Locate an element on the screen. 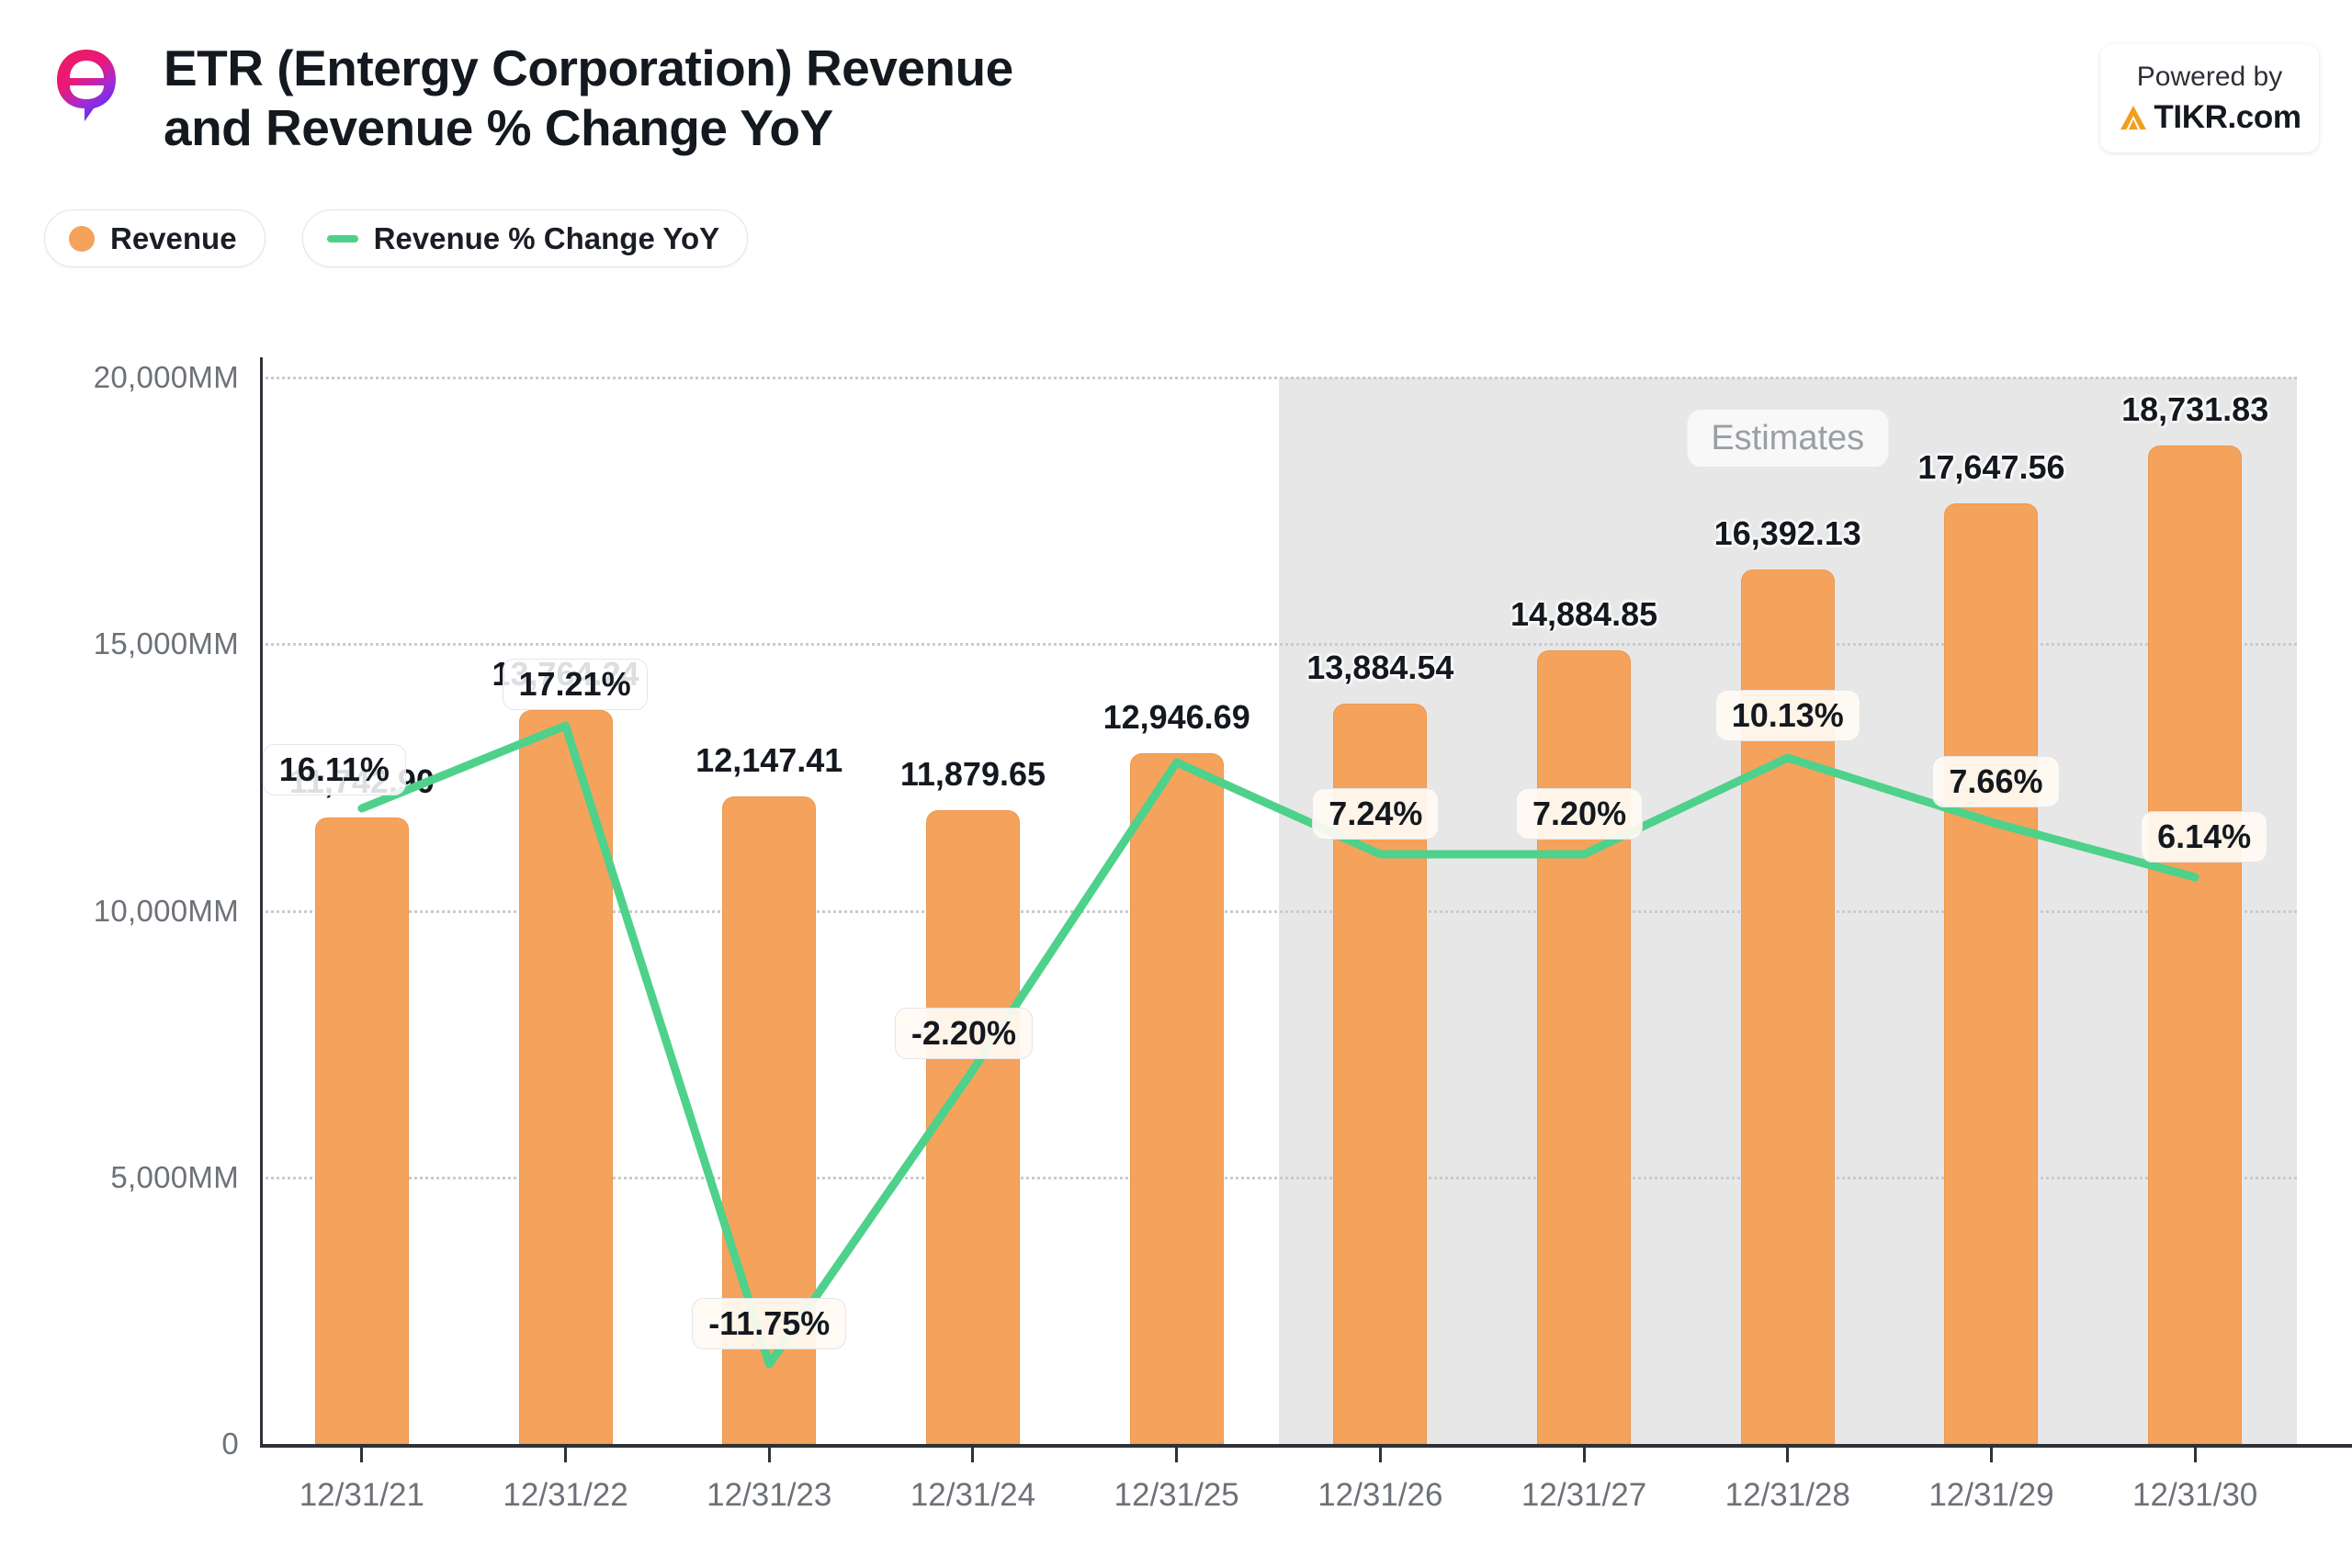 Image resolution: width=2352 pixels, height=1568 pixels. revenue-change-value-badge: 7.24% is located at coordinates (1376, 814).